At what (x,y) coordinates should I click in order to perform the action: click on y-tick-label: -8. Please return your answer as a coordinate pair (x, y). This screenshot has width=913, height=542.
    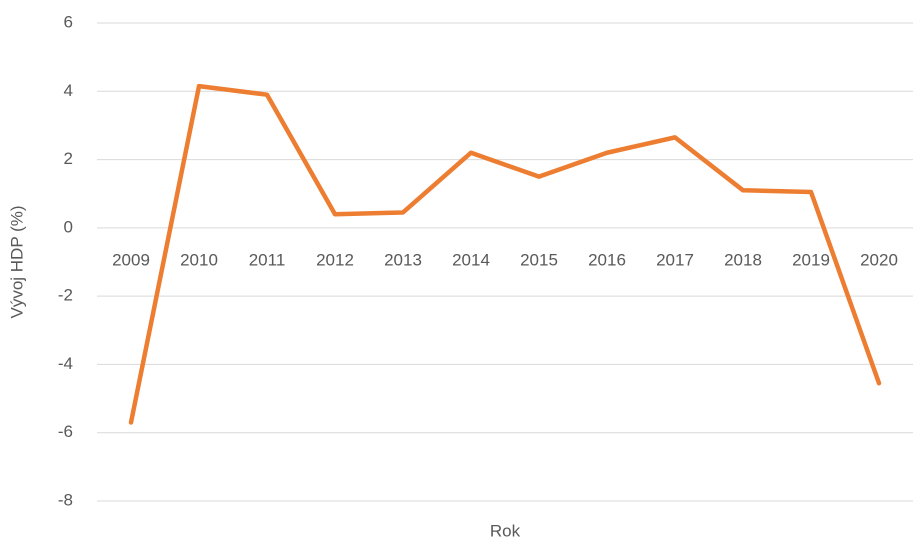
    Looking at the image, I should click on (65, 499).